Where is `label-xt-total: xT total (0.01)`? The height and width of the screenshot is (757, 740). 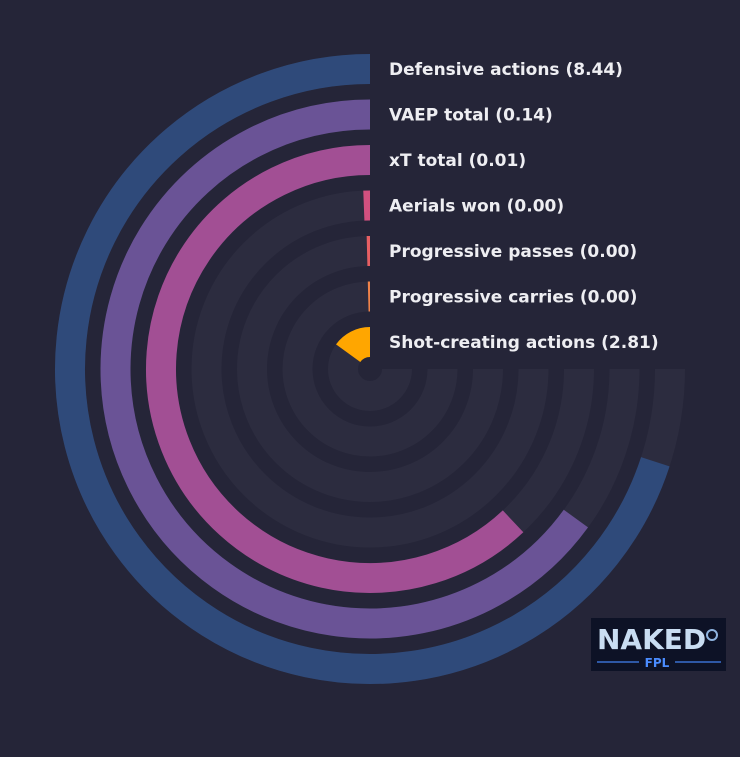 label-xt-total: xT total (0.01) is located at coordinates (457, 161).